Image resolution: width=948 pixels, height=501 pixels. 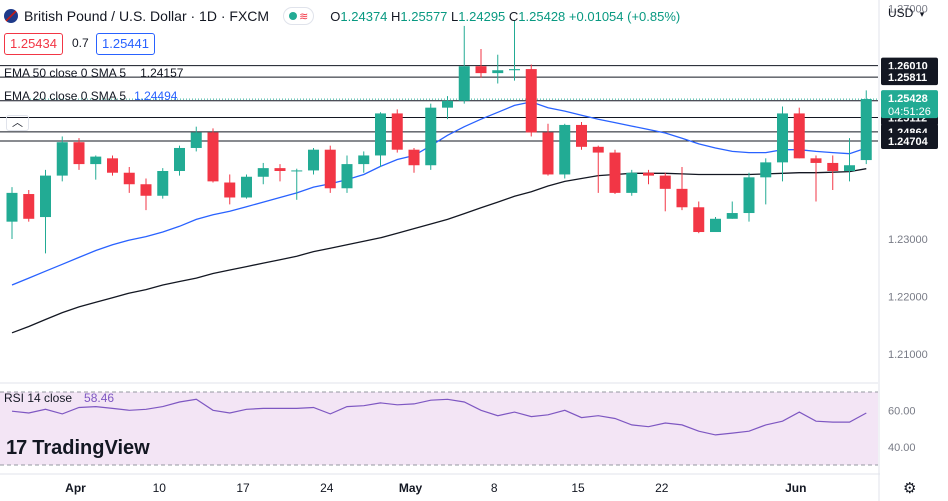 I want to click on symbol-title: British Pound / U.S. Dollar · 1D · FXCM, so click(x=147, y=16).